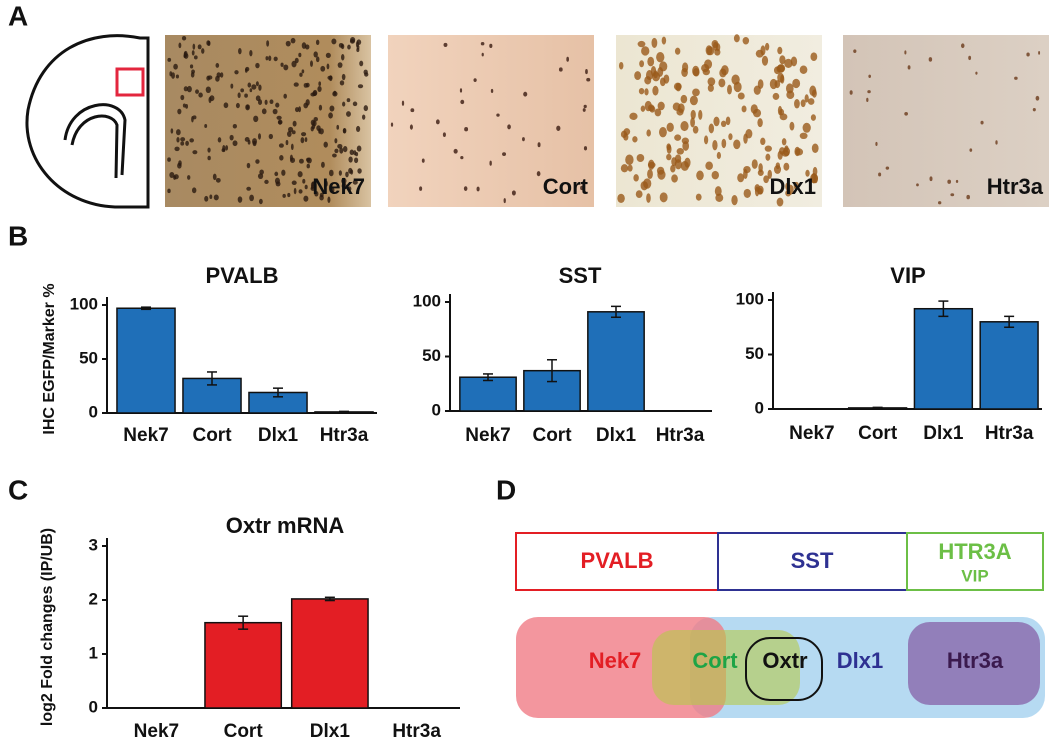 The width and height of the screenshot is (1050, 756). I want to click on image-label: Htr3a, so click(1015, 186).